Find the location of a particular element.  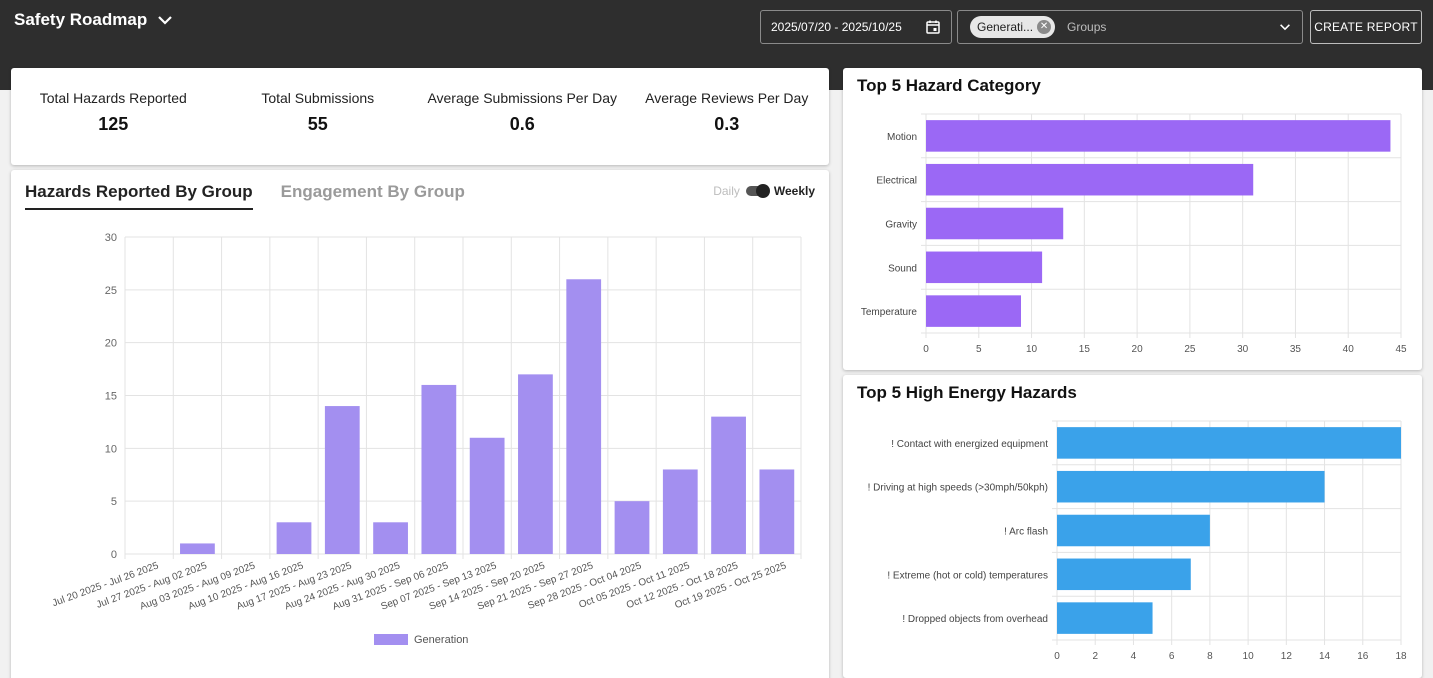

toggle-weekly-label: Weekly is located at coordinates (794, 191).